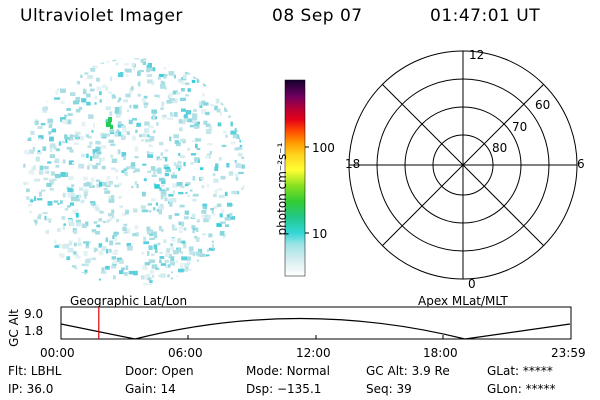  What do you see at coordinates (477, 55) in the screenshot?
I see `hour-label-12: 12` at bounding box center [477, 55].